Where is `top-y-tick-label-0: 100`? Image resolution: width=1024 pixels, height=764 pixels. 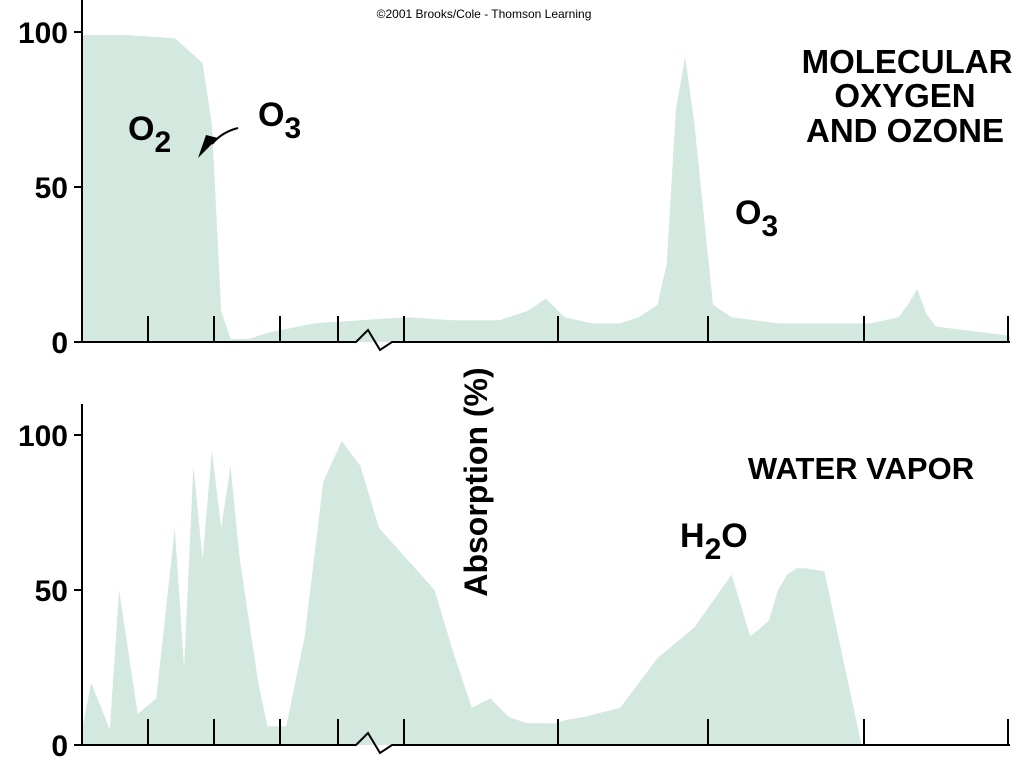 top-y-tick-label-0: 100 is located at coordinates (43, 33).